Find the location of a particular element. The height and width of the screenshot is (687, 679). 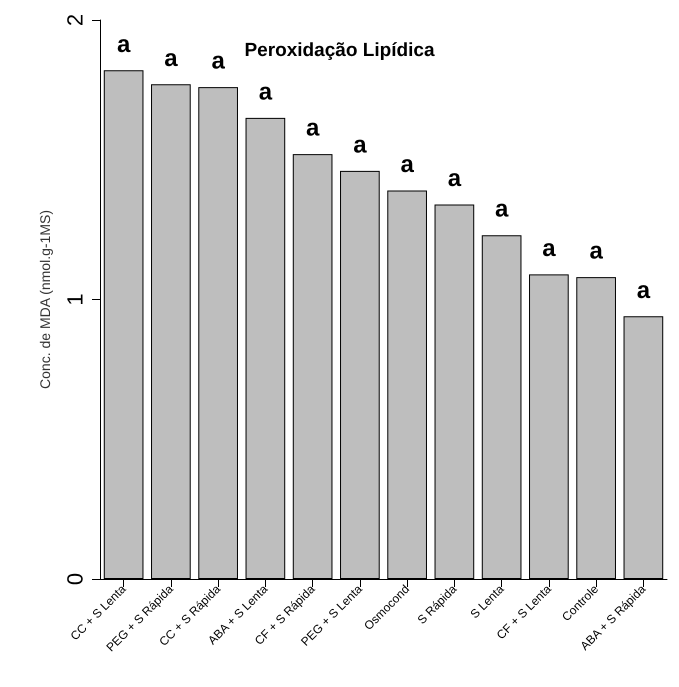

y-tick-label: 2 is located at coordinates (75, 20).